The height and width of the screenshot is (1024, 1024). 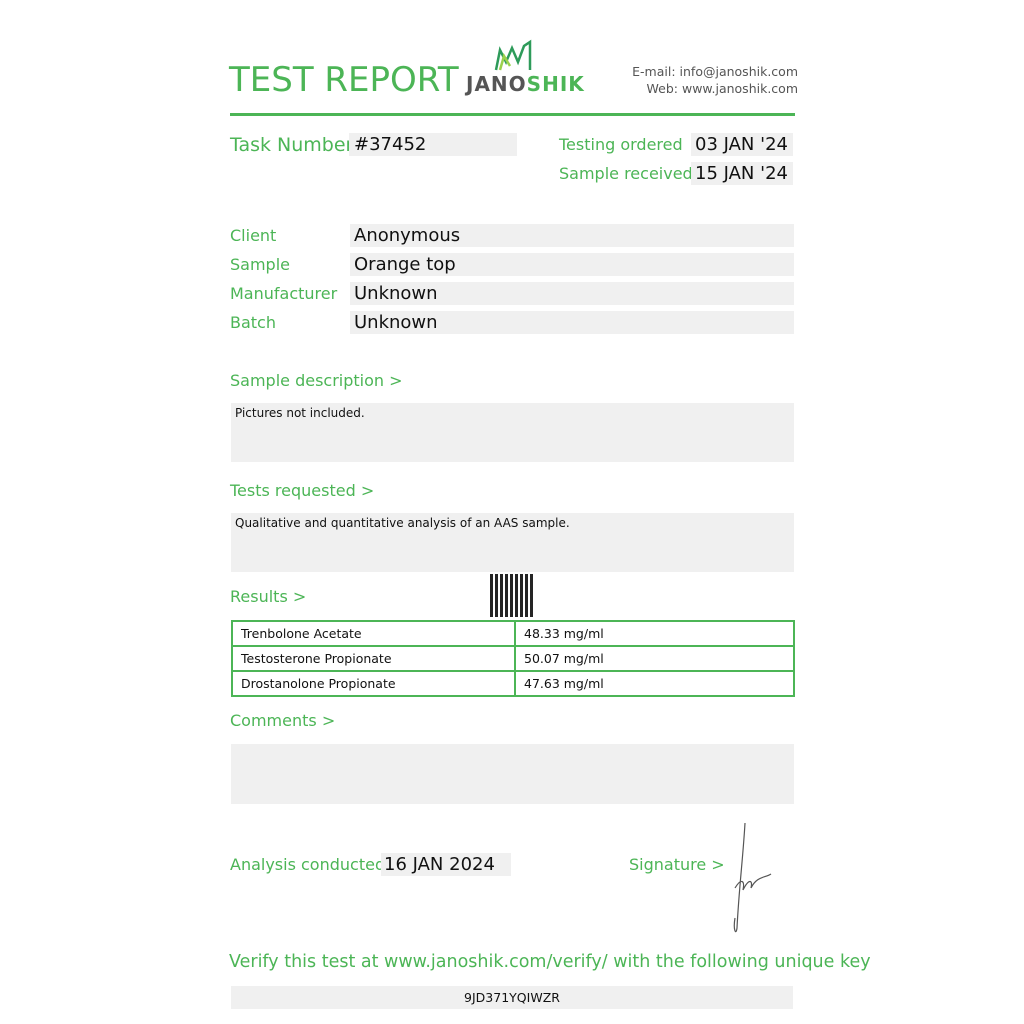 I want to click on web-label: Web:, so click(x=662, y=88).